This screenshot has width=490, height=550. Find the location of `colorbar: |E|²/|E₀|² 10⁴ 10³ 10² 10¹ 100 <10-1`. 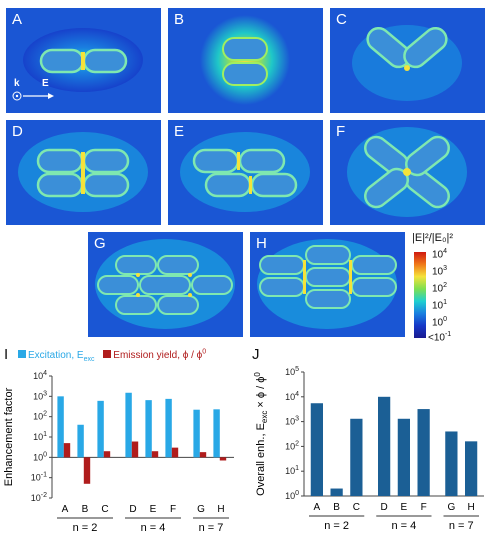

colorbar: |E|²/|E₀|² 10⁴ 10³ 10² 10¹ 100 <10-1 is located at coordinates (449, 288).